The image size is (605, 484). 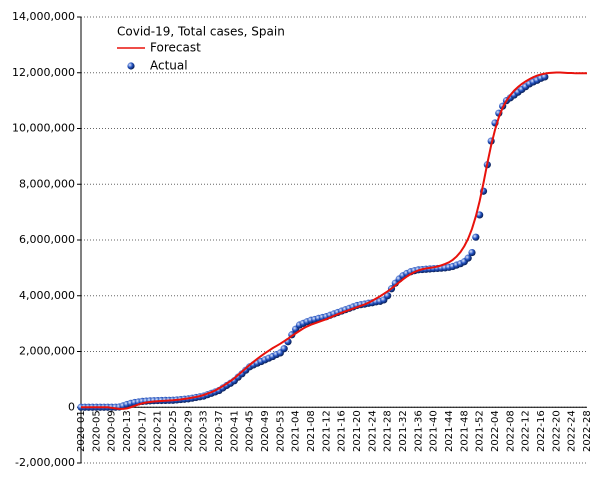 I want to click on x-tick-label: 2020-29, so click(x=188, y=431).